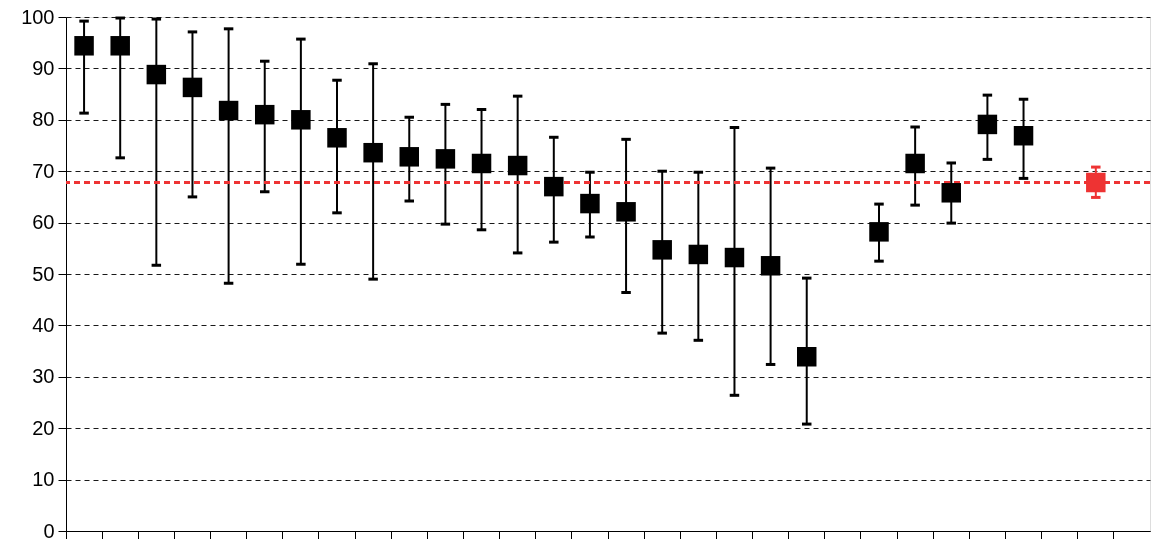 This screenshot has height=539, width=1152. Describe the element at coordinates (38, 16) in the screenshot. I see `y-tick-label: 100` at that location.